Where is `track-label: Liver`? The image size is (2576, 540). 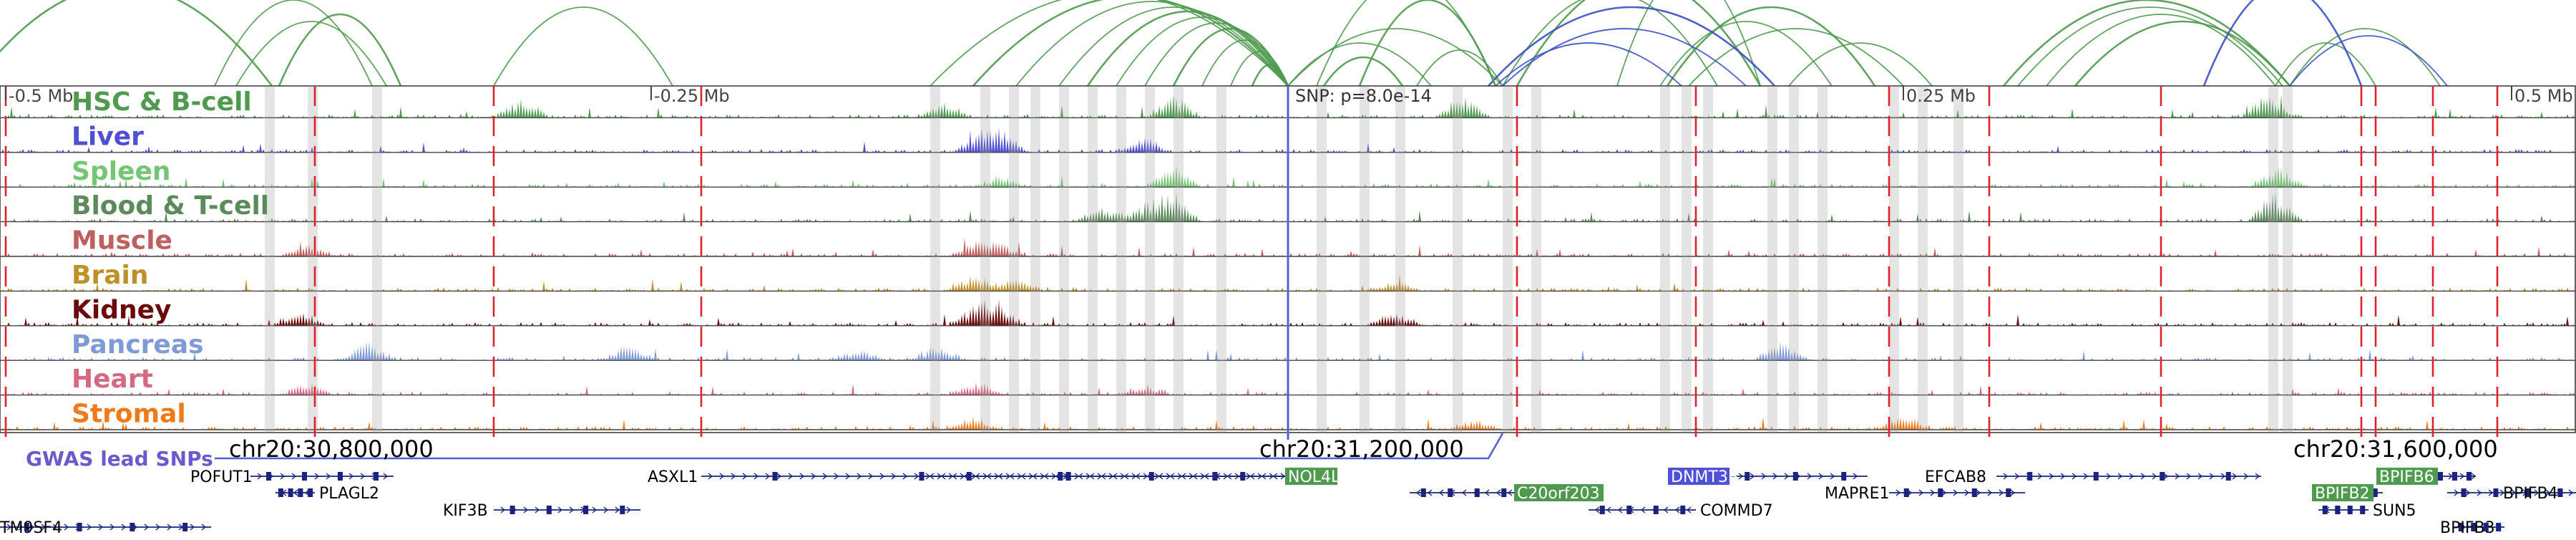 track-label: Liver is located at coordinates (108, 136).